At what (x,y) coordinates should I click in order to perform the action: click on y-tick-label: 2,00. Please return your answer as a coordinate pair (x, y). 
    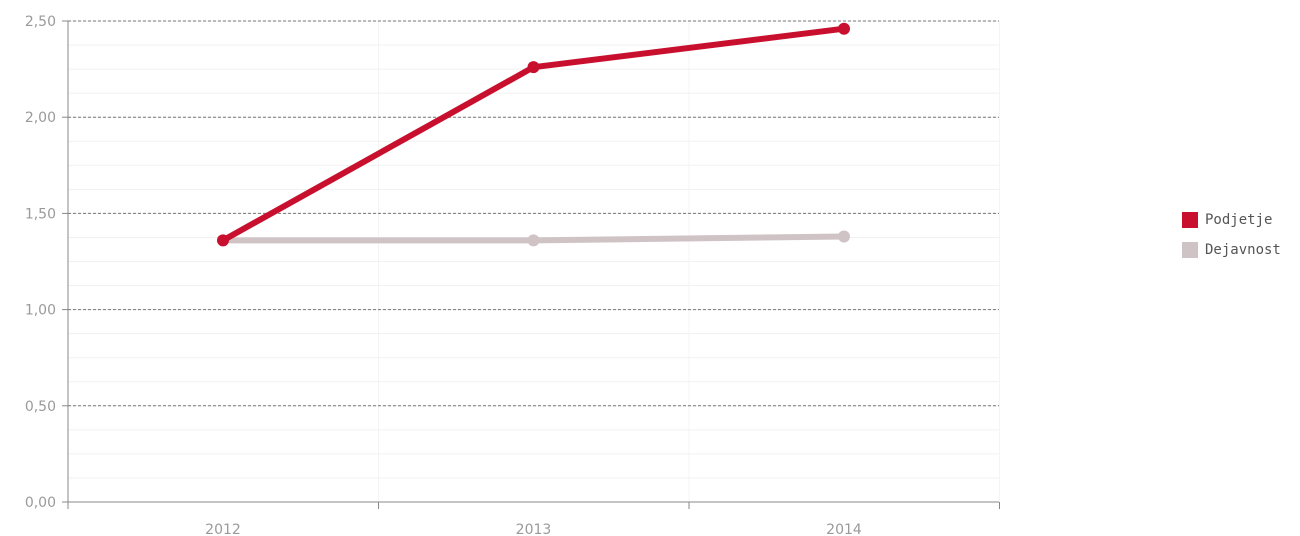
    Looking at the image, I should click on (40, 118).